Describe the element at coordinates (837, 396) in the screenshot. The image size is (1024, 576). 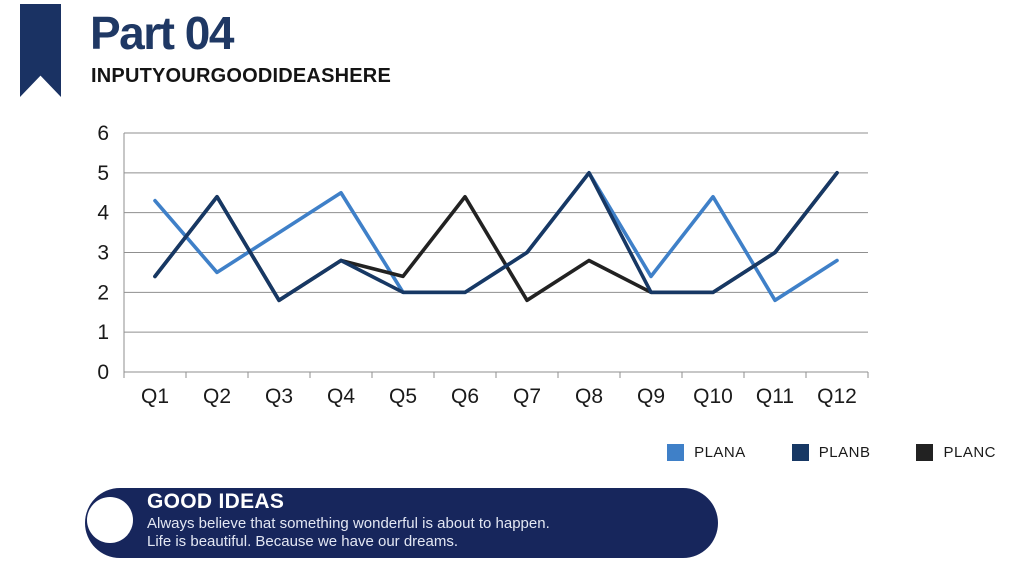
I see `x-axis-label: Q12` at that location.